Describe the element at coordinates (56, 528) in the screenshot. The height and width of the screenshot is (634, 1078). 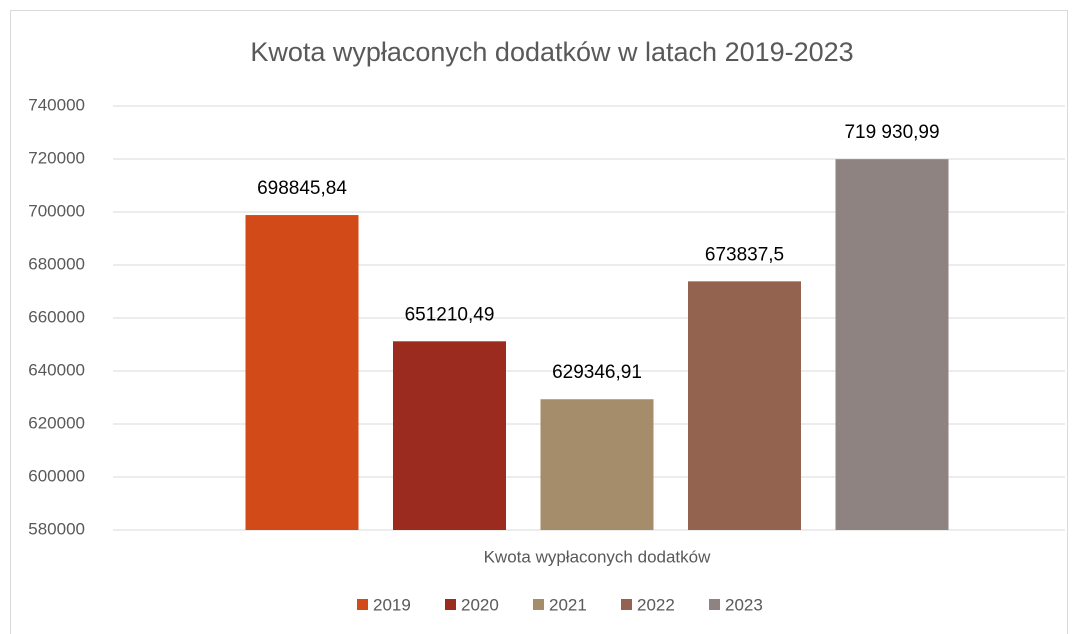
I see `y-tick-label: 580000` at that location.